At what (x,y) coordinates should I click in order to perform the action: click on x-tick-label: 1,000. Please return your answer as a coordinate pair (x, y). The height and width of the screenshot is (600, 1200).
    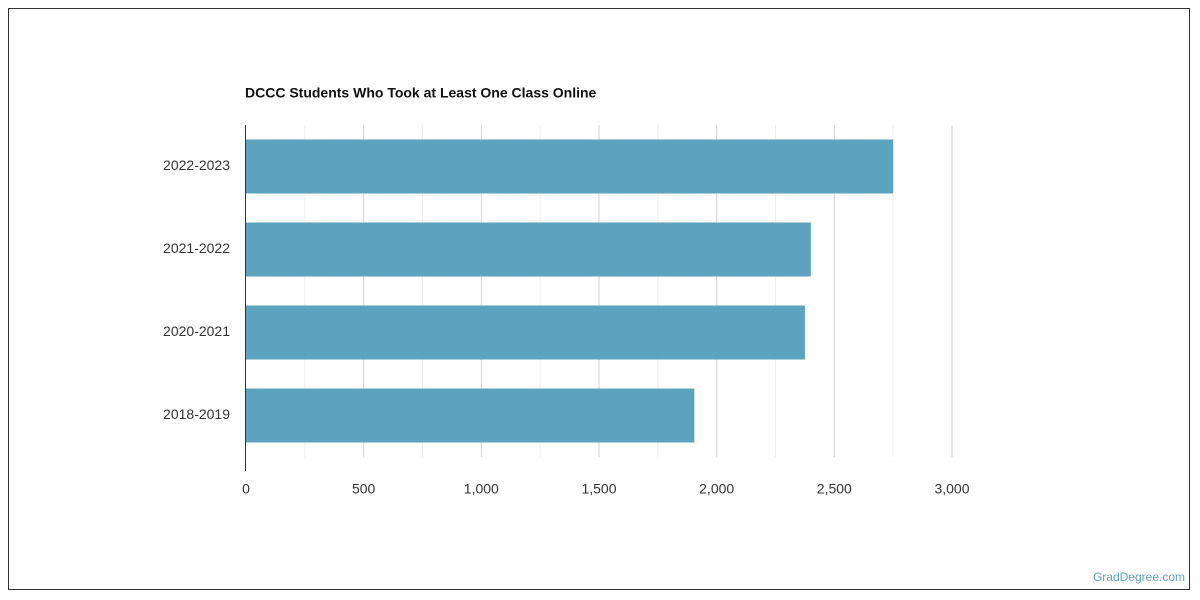
    Looking at the image, I should click on (481, 489).